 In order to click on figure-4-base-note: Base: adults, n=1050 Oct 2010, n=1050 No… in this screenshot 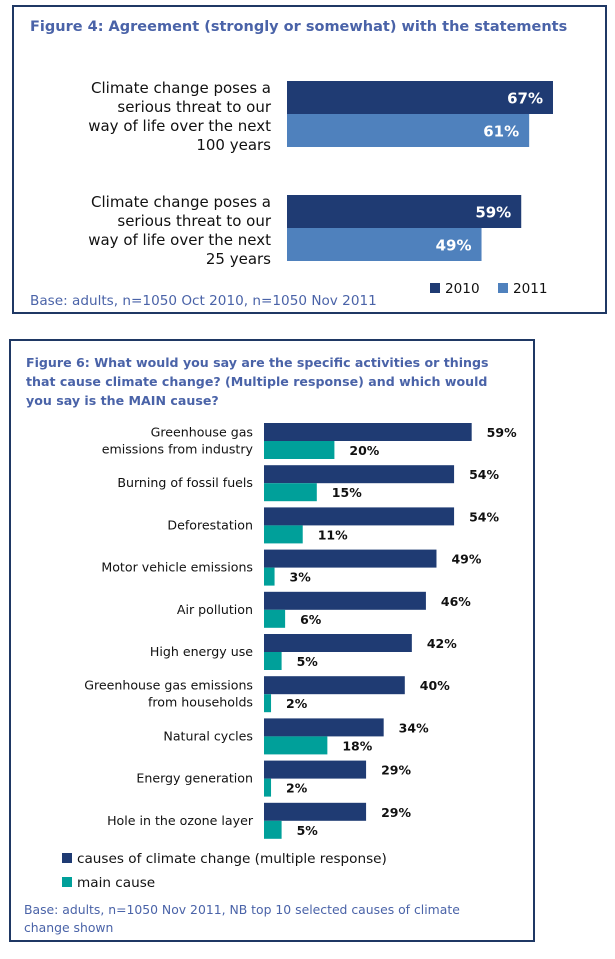, I will do `click(203, 301)`.